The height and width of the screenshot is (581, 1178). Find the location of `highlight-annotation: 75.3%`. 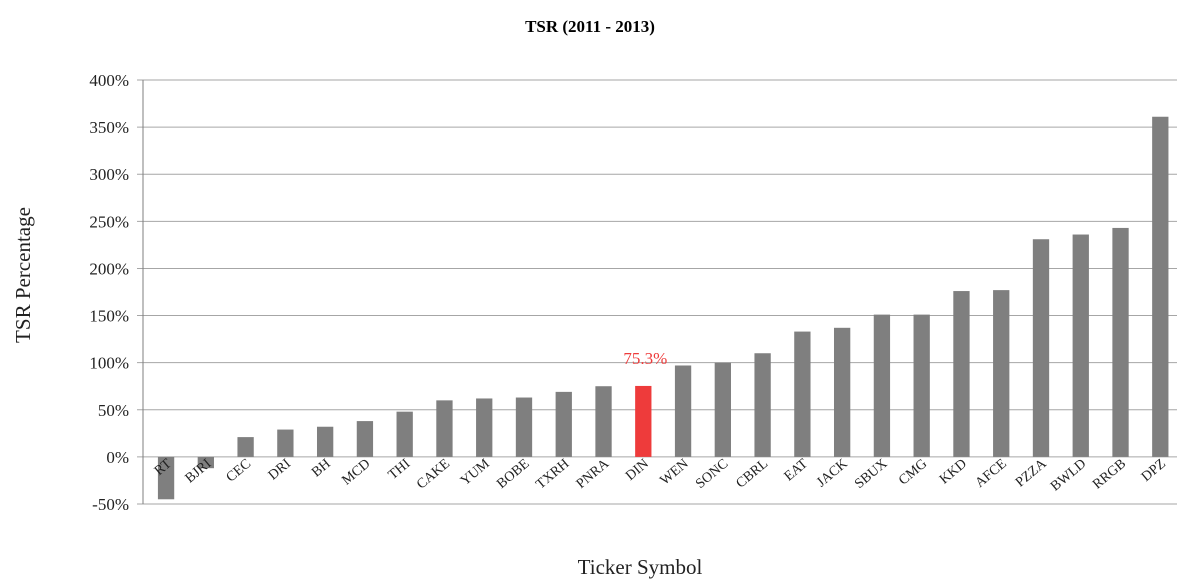

highlight-annotation: 75.3% is located at coordinates (645, 358).